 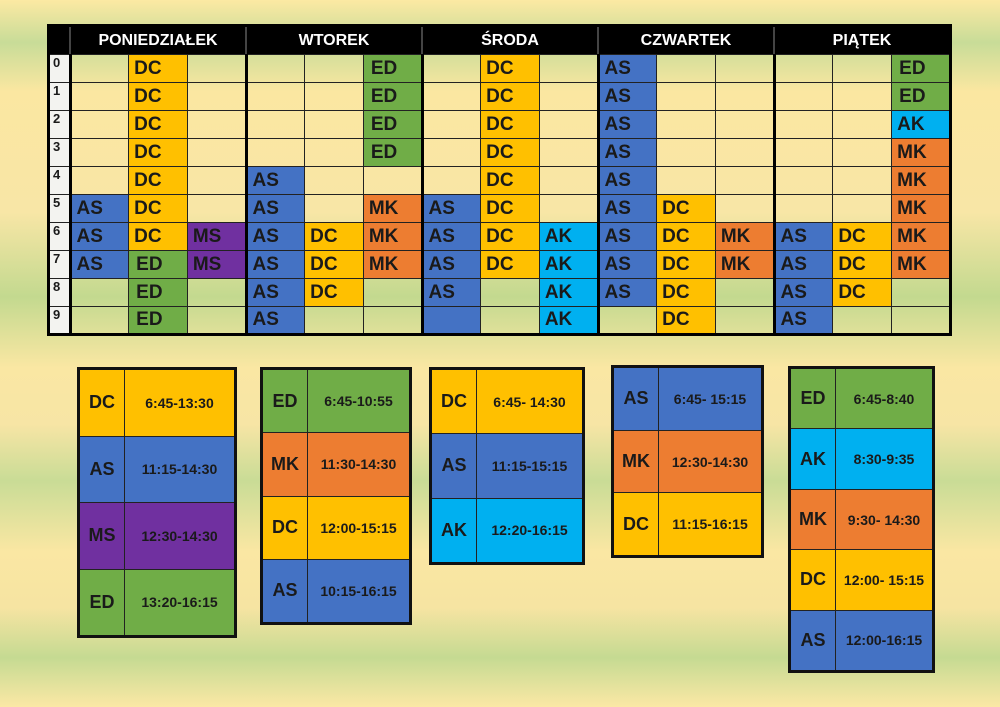 What do you see at coordinates (358, 527) in the screenshot?
I see `legend-time-range: 12:00-15:15` at bounding box center [358, 527].